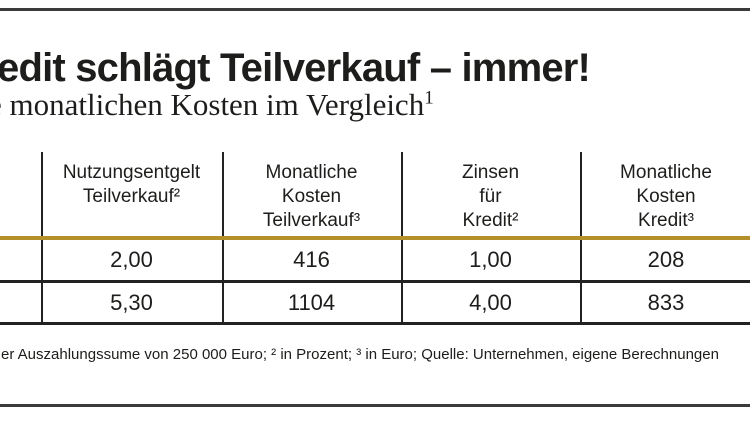 The width and height of the screenshot is (750, 421). Describe the element at coordinates (375, 405) in the screenshot. I see `bottom-rule` at that location.